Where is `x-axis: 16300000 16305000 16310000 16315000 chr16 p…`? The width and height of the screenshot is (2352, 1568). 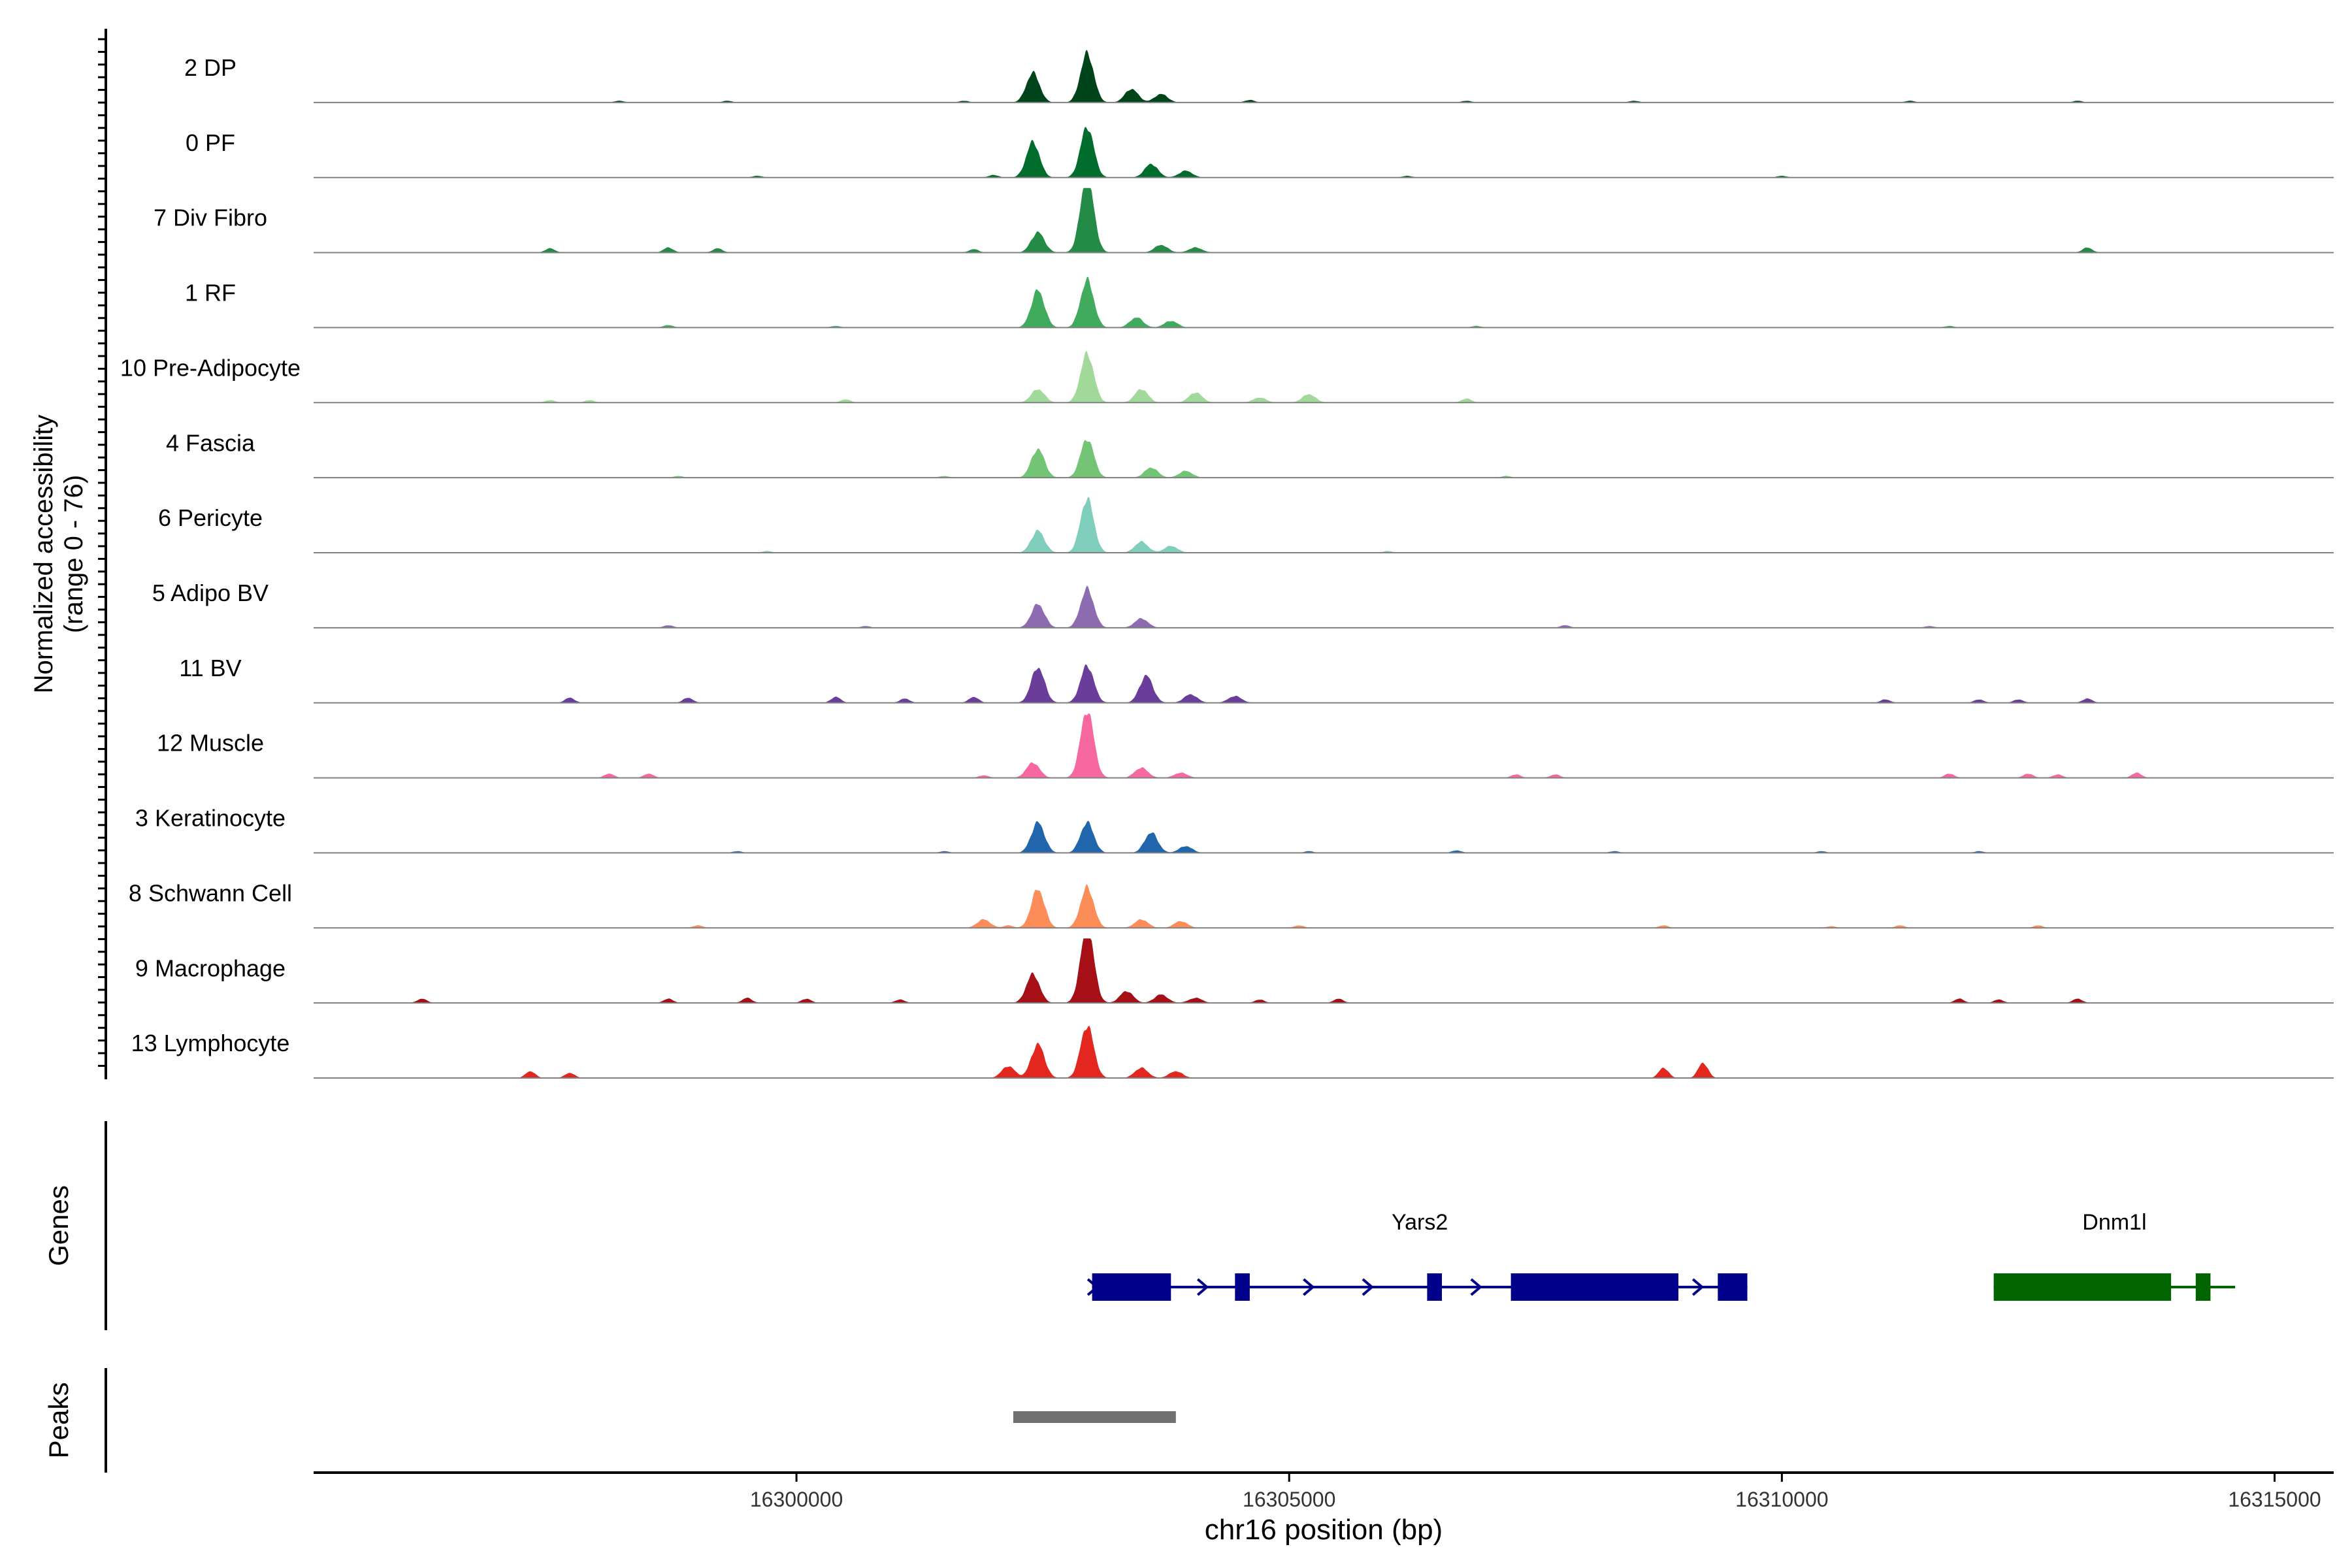
x-axis: 16300000 16305000 16310000 16315000 chr16 p… is located at coordinates (1324, 1508).